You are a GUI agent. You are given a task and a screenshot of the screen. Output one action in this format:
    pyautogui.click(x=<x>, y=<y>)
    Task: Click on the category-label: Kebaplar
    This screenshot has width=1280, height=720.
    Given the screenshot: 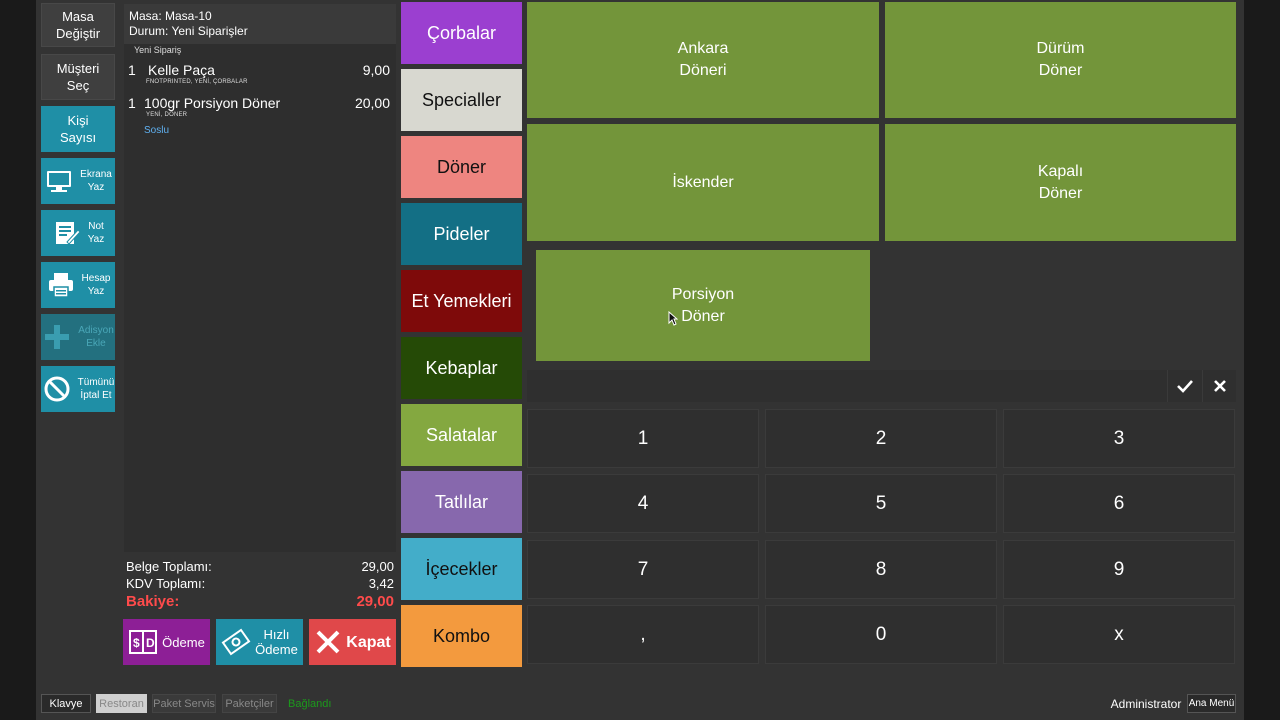 What is the action you would take?
    pyautogui.click(x=461, y=367)
    